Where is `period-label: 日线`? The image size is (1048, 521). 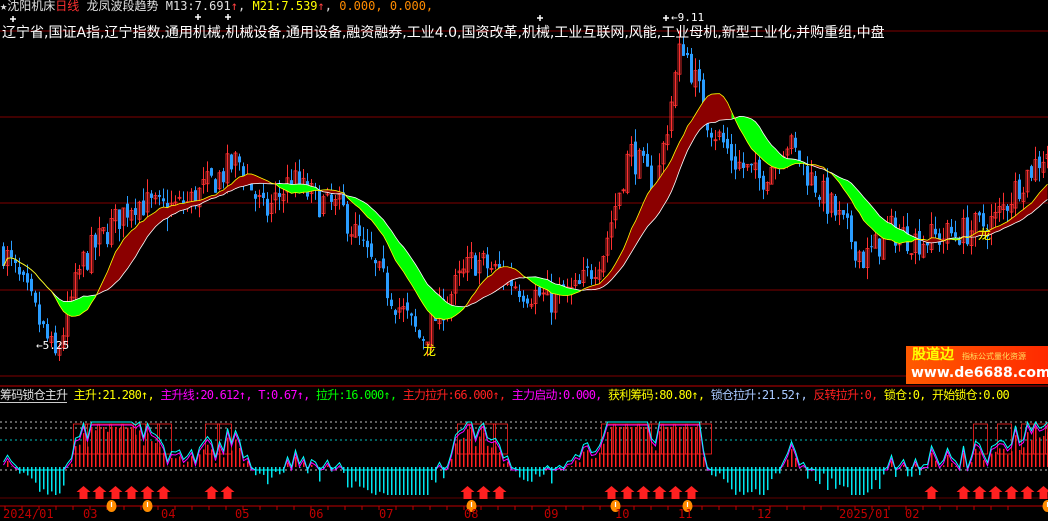 period-label: 日线 is located at coordinates (67, 6).